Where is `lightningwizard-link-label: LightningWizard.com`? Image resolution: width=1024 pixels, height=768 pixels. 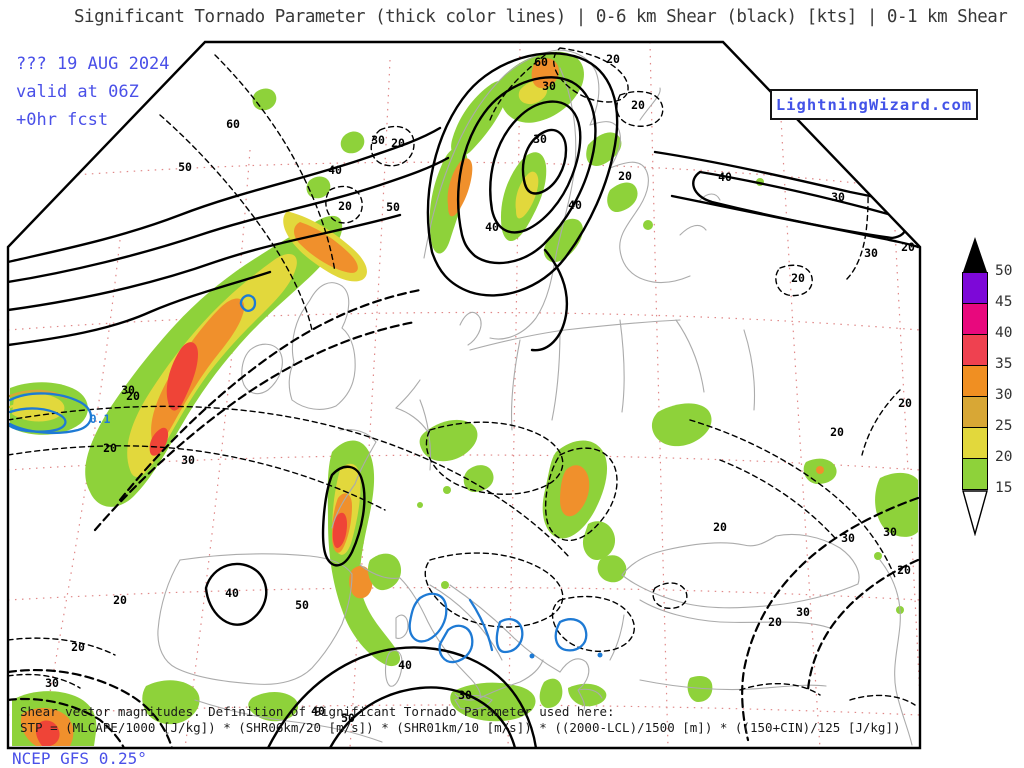 lightningwizard-link-label: LightningWizard.com is located at coordinates (874, 104).